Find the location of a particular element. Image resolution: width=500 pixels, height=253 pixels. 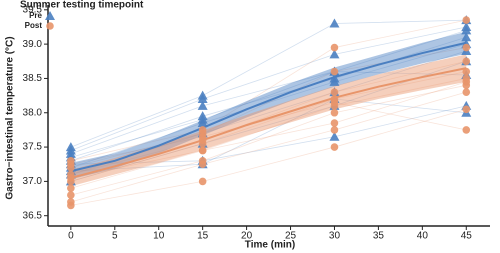

legend-label: Pre is located at coordinates (35, 15).